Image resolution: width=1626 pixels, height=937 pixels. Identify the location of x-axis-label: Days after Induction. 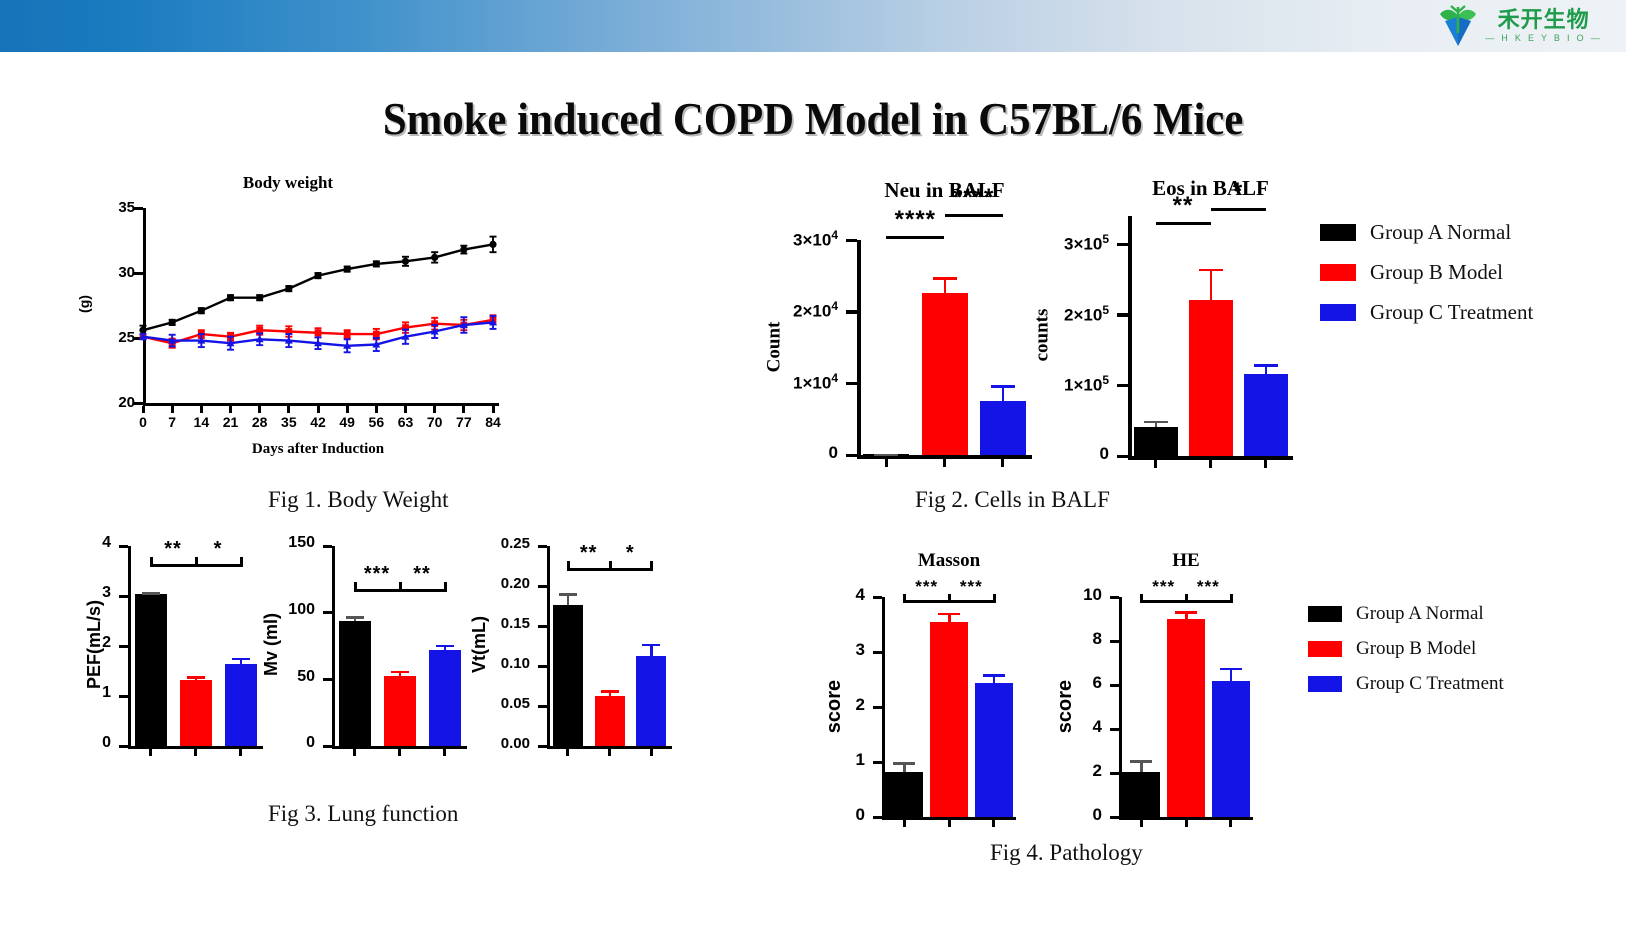
(318, 449).